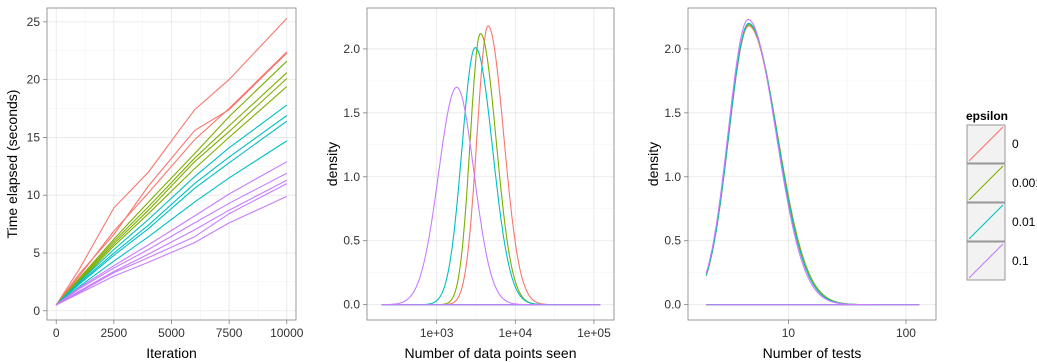  I want to click on x-tick-label: 1e+03, so click(437, 333).